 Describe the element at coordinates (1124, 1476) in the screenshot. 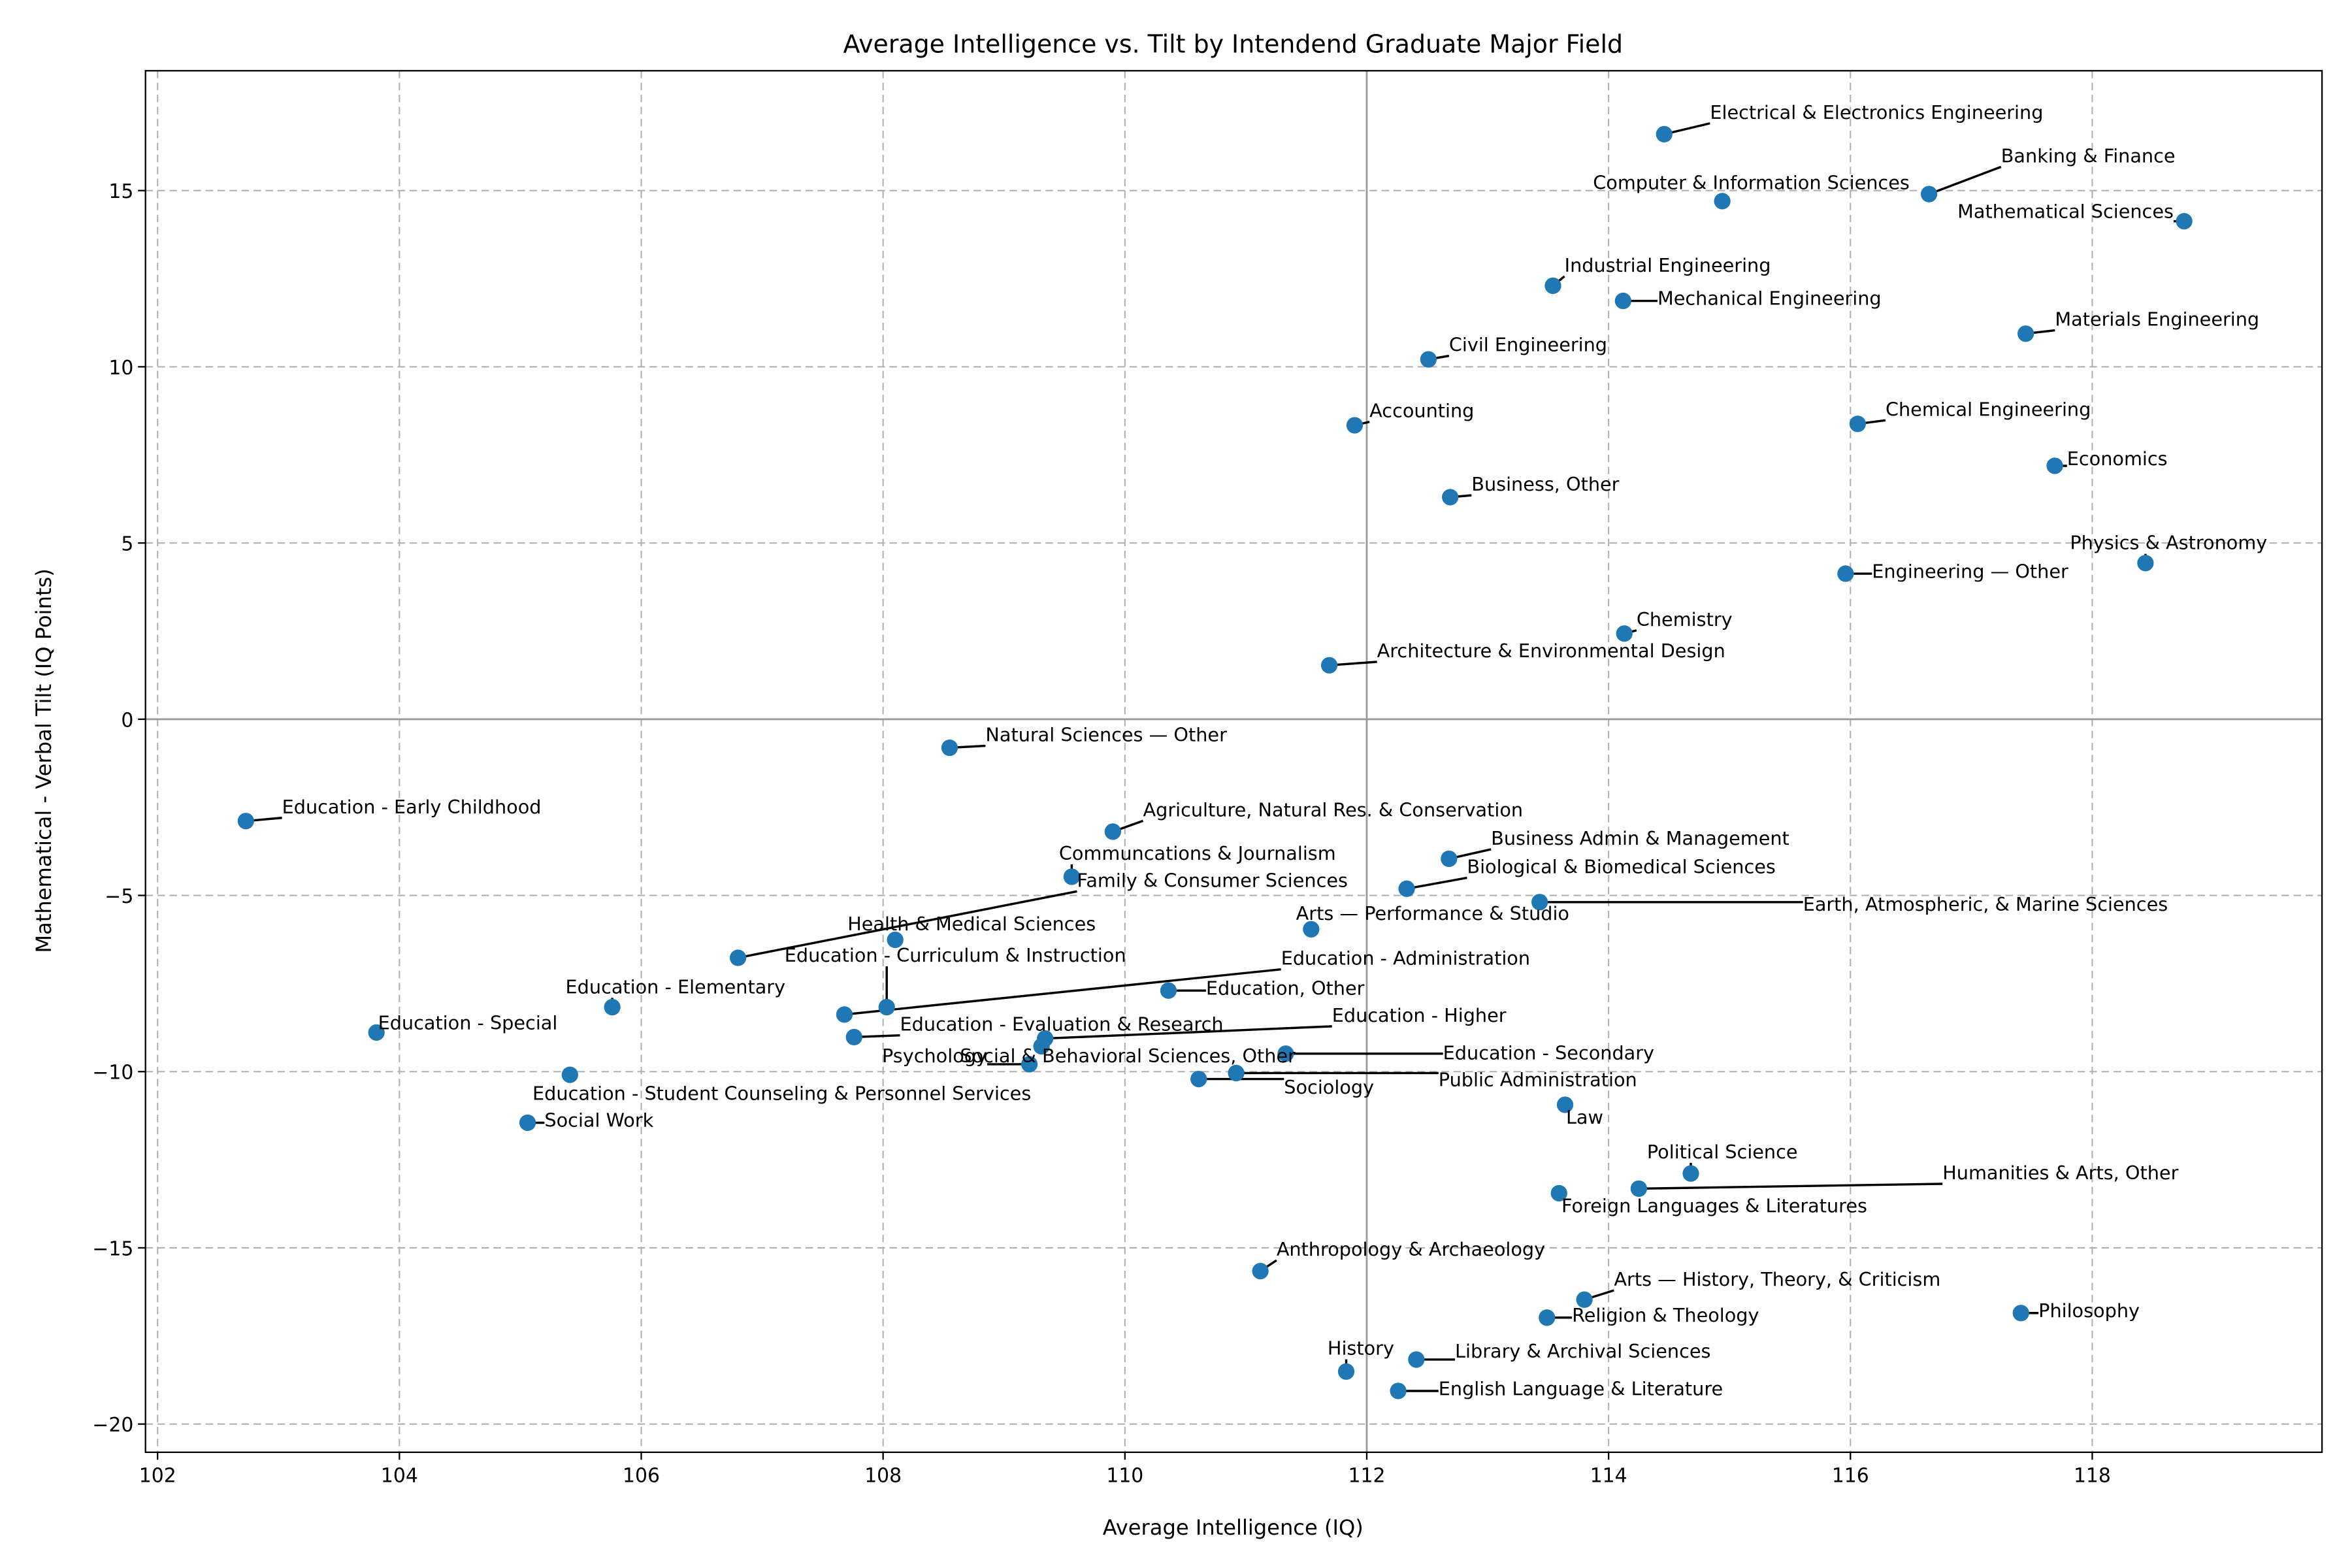

I see `x-tick-label: 110` at that location.